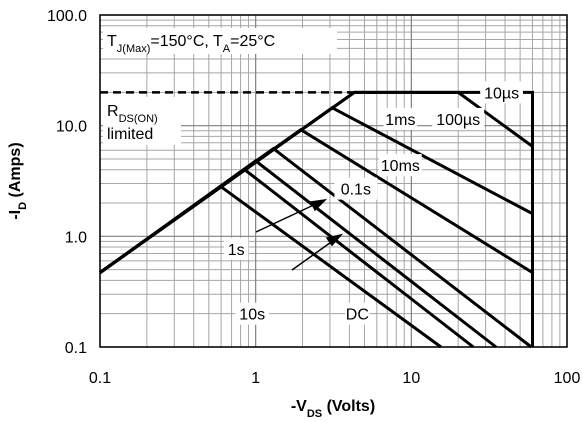 The height and width of the screenshot is (422, 582). I want to click on label-bg-1ms, so click(400, 118).